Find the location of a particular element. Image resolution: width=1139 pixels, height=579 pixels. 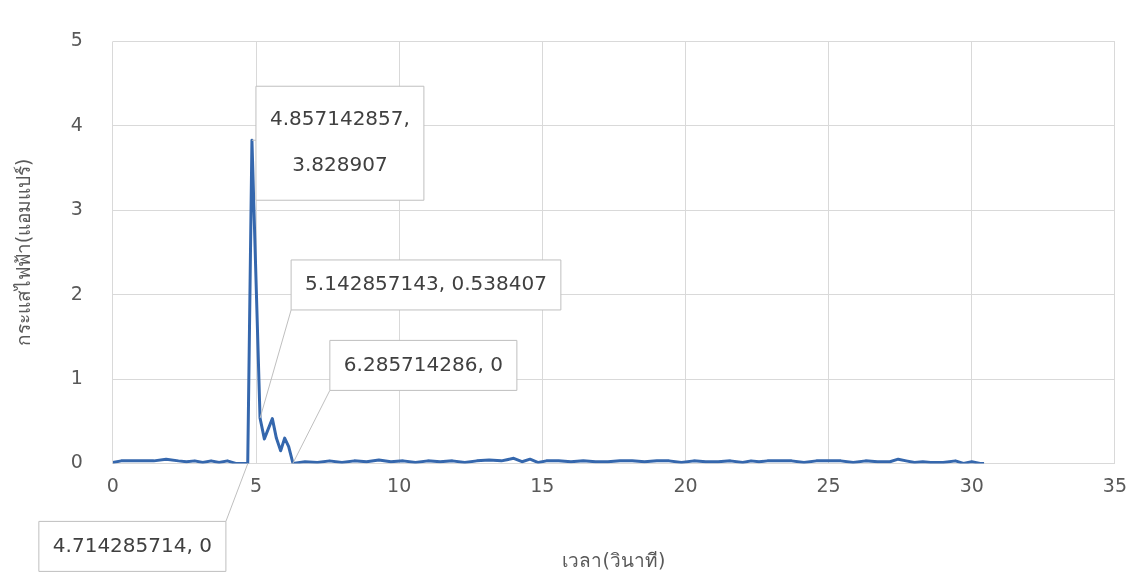

y-tick-label: 1 is located at coordinates (76, 376).